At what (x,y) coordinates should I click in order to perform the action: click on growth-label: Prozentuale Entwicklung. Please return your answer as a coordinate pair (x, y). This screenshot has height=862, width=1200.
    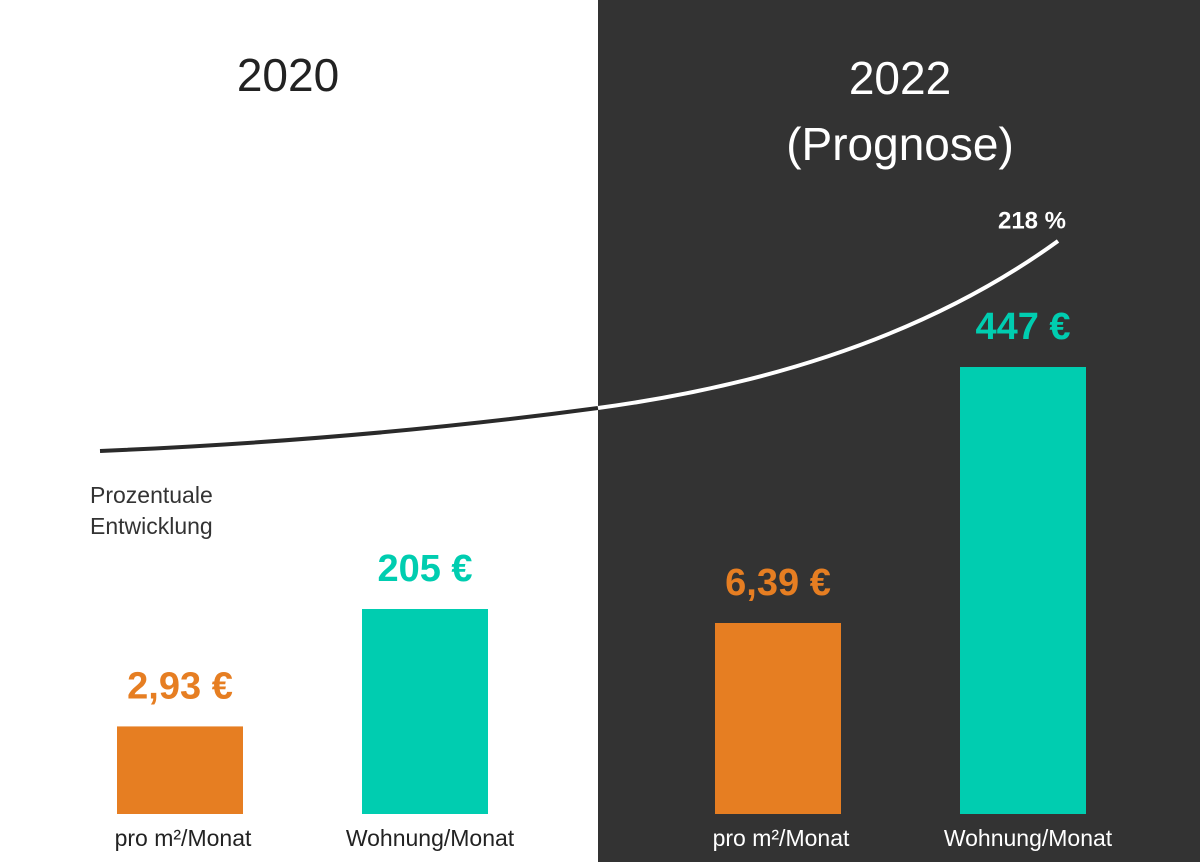
    Looking at the image, I should click on (151, 510).